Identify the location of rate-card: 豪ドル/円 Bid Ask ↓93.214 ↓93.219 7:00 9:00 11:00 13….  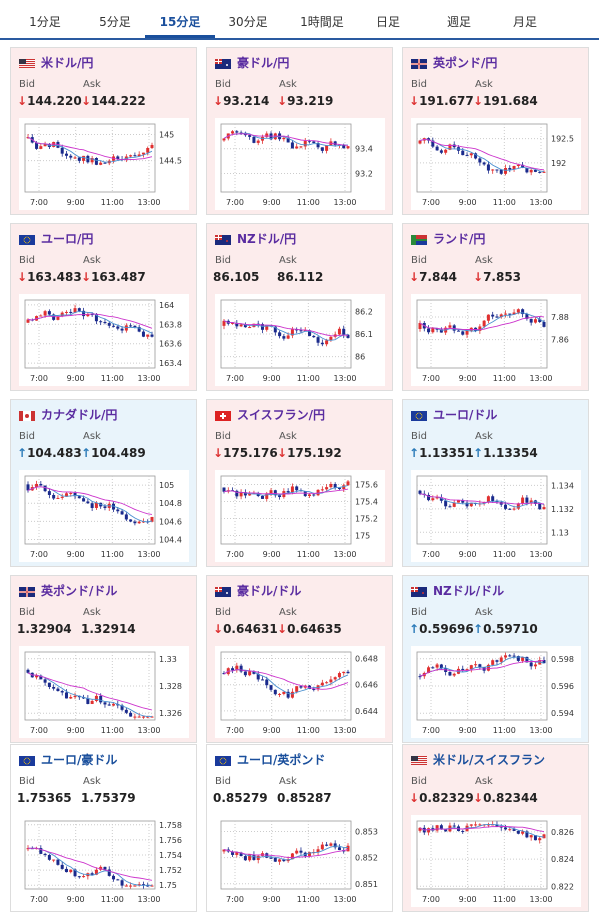
(299, 131).